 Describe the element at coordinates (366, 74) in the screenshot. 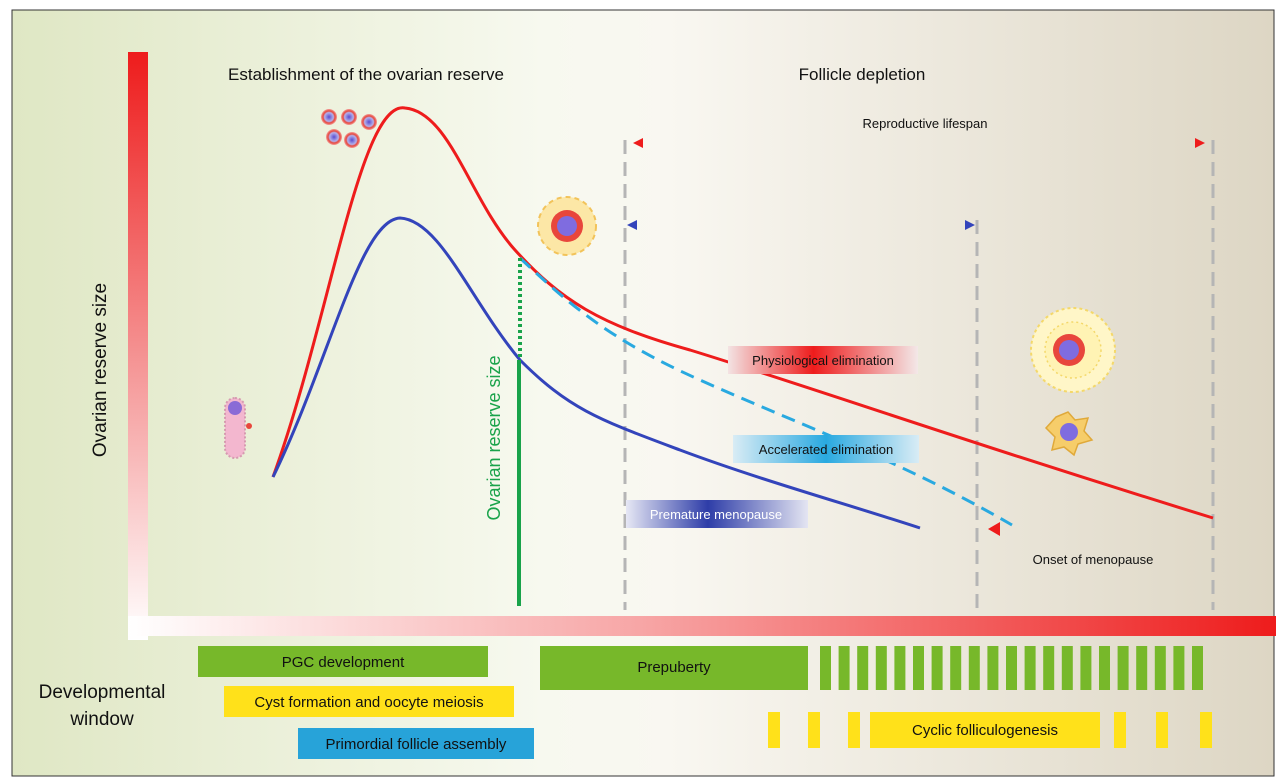

I see `header-establishment: Establishment of the ovarian reserve` at that location.